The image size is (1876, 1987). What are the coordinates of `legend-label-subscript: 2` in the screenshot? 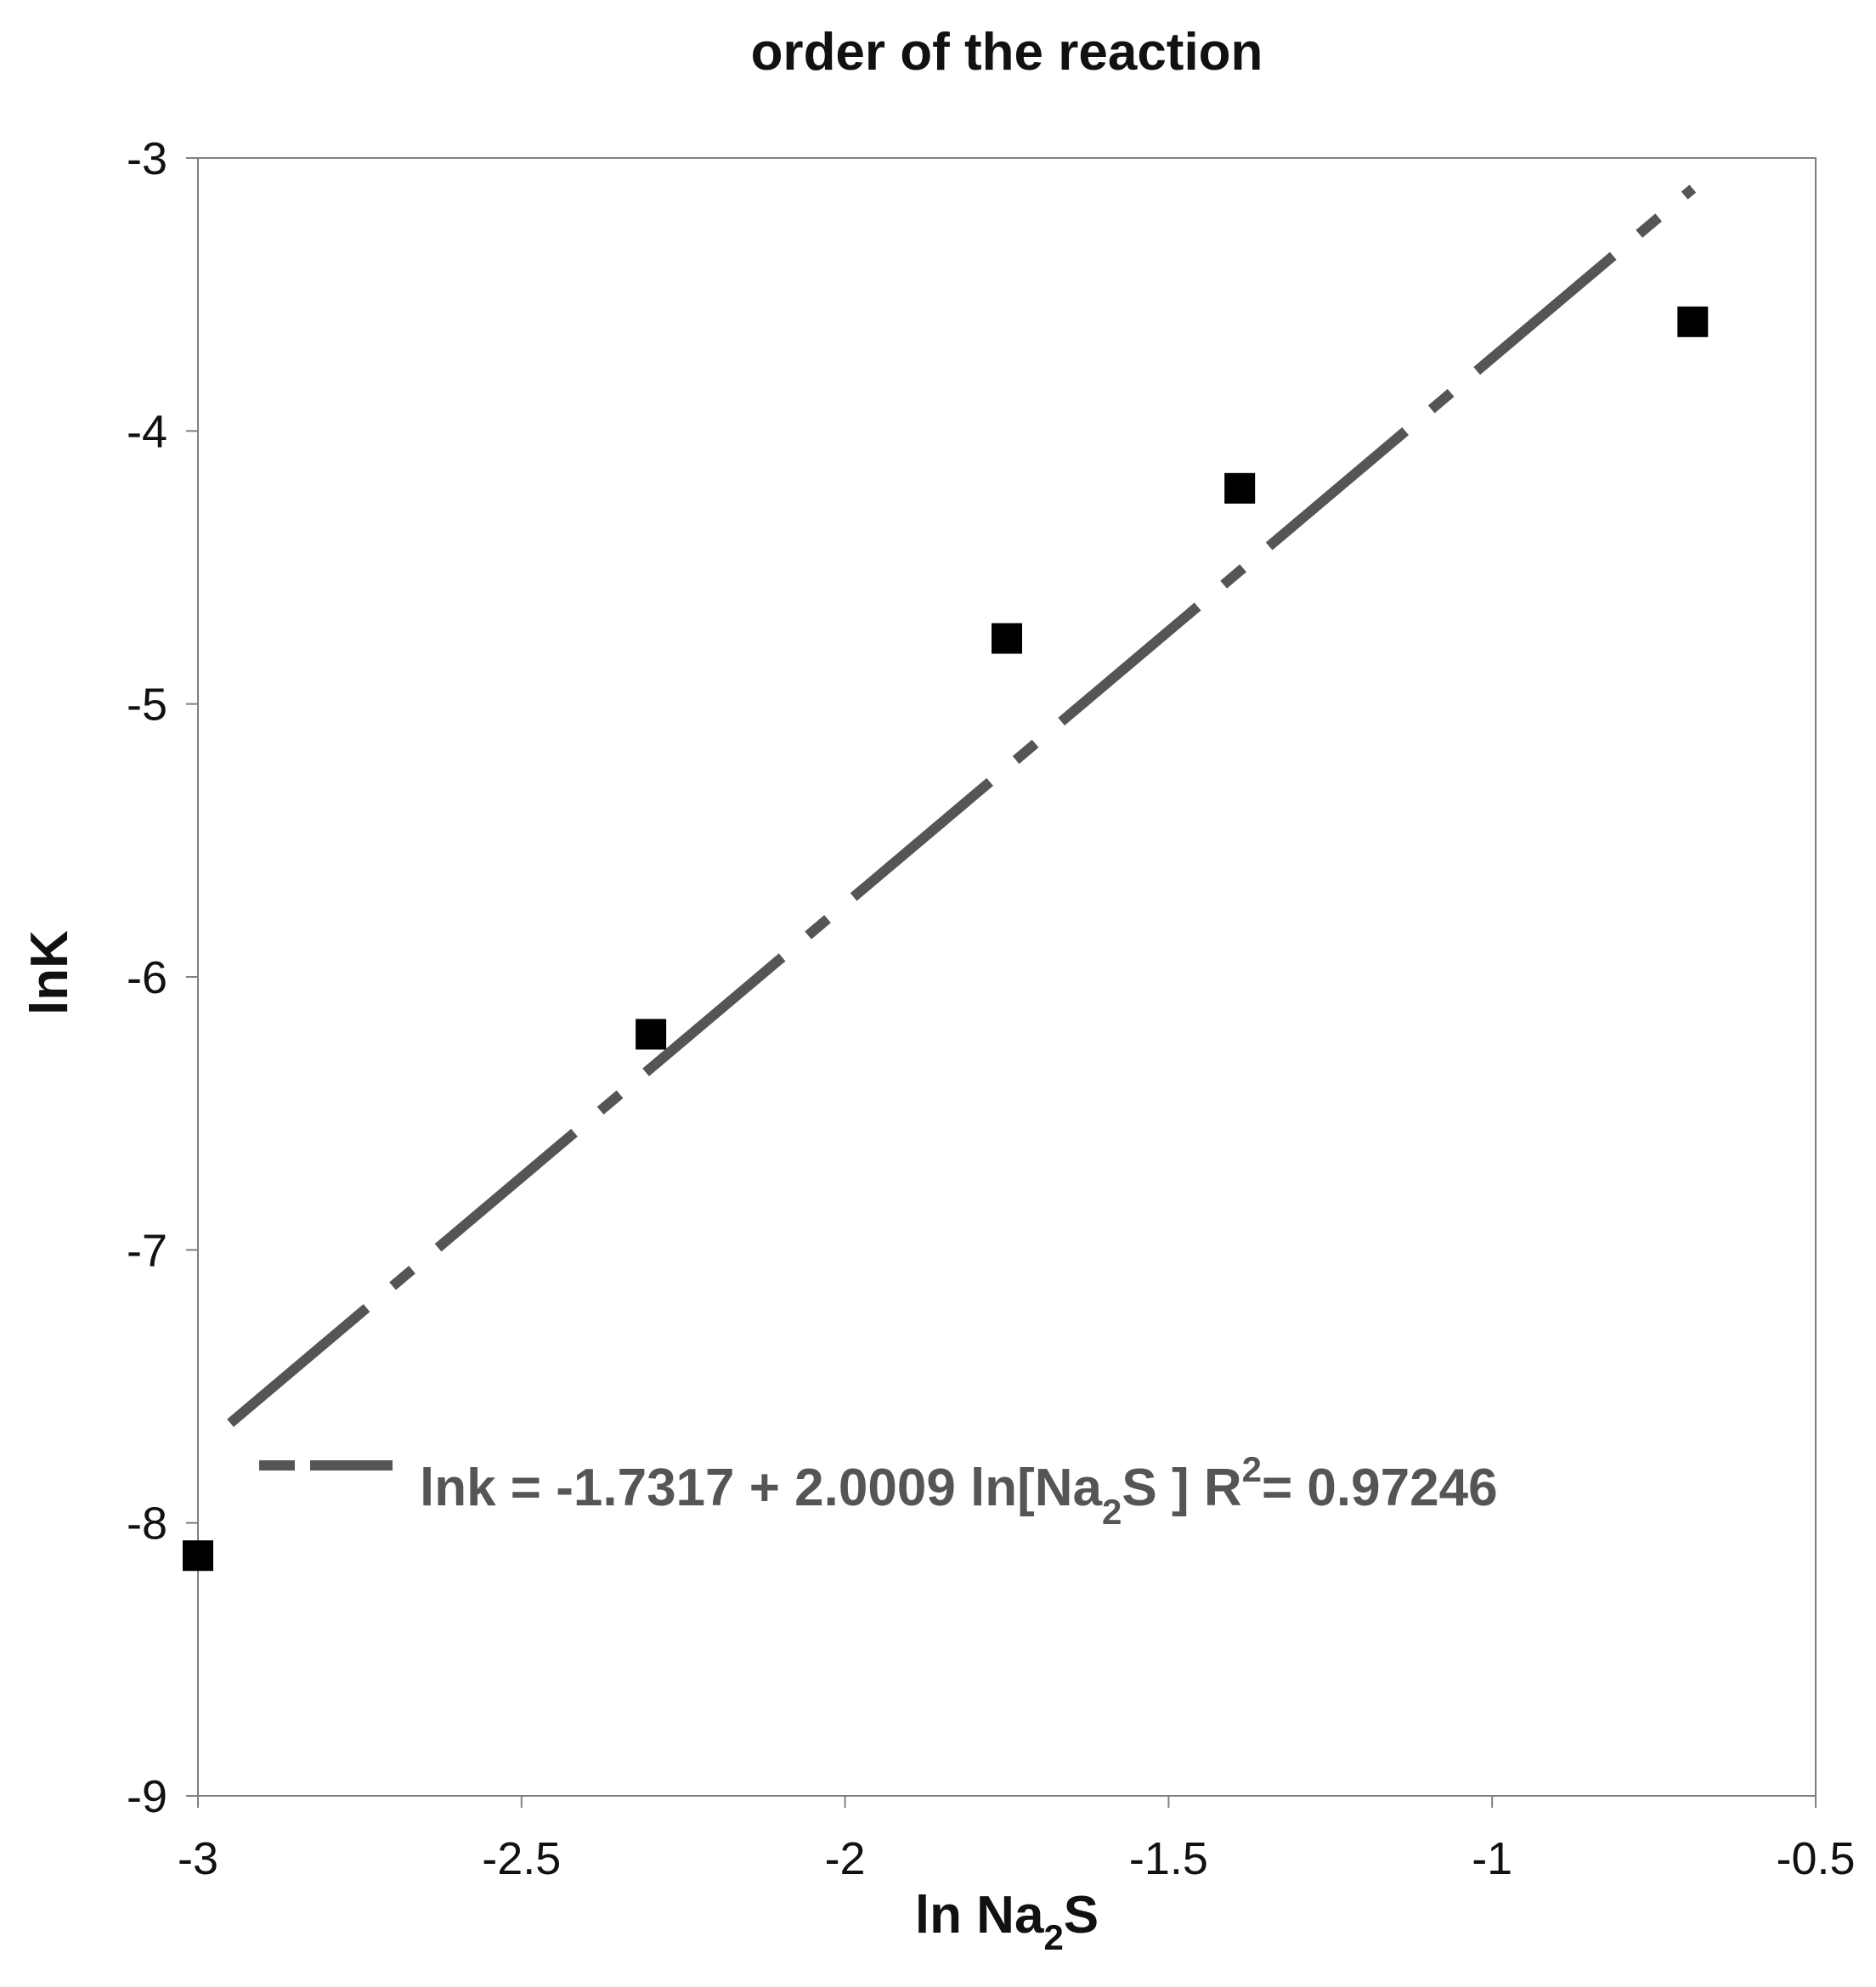 It's located at (1112, 1512).